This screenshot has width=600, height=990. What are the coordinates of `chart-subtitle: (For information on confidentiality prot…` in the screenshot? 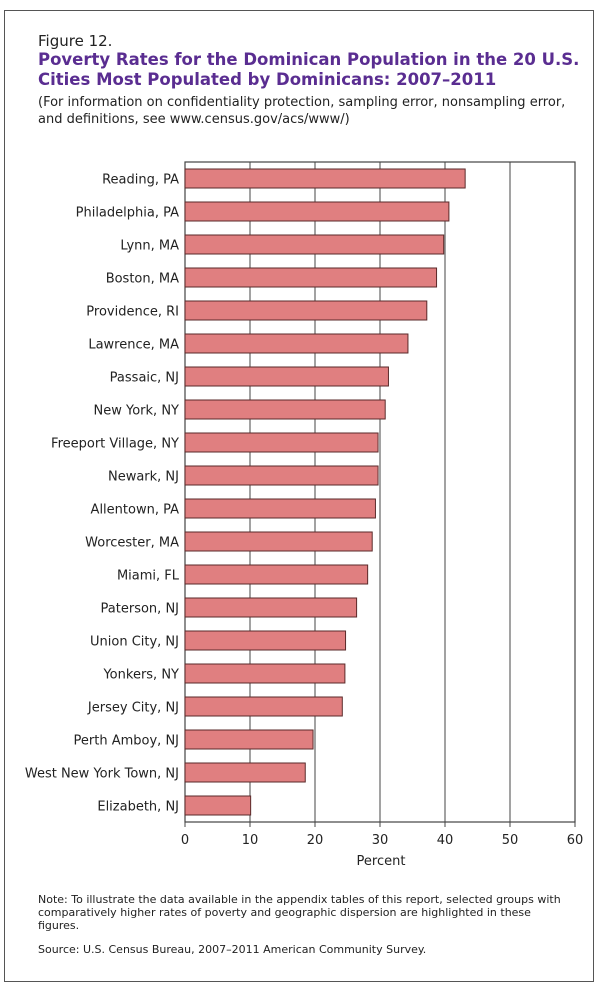 It's located at (302, 111).